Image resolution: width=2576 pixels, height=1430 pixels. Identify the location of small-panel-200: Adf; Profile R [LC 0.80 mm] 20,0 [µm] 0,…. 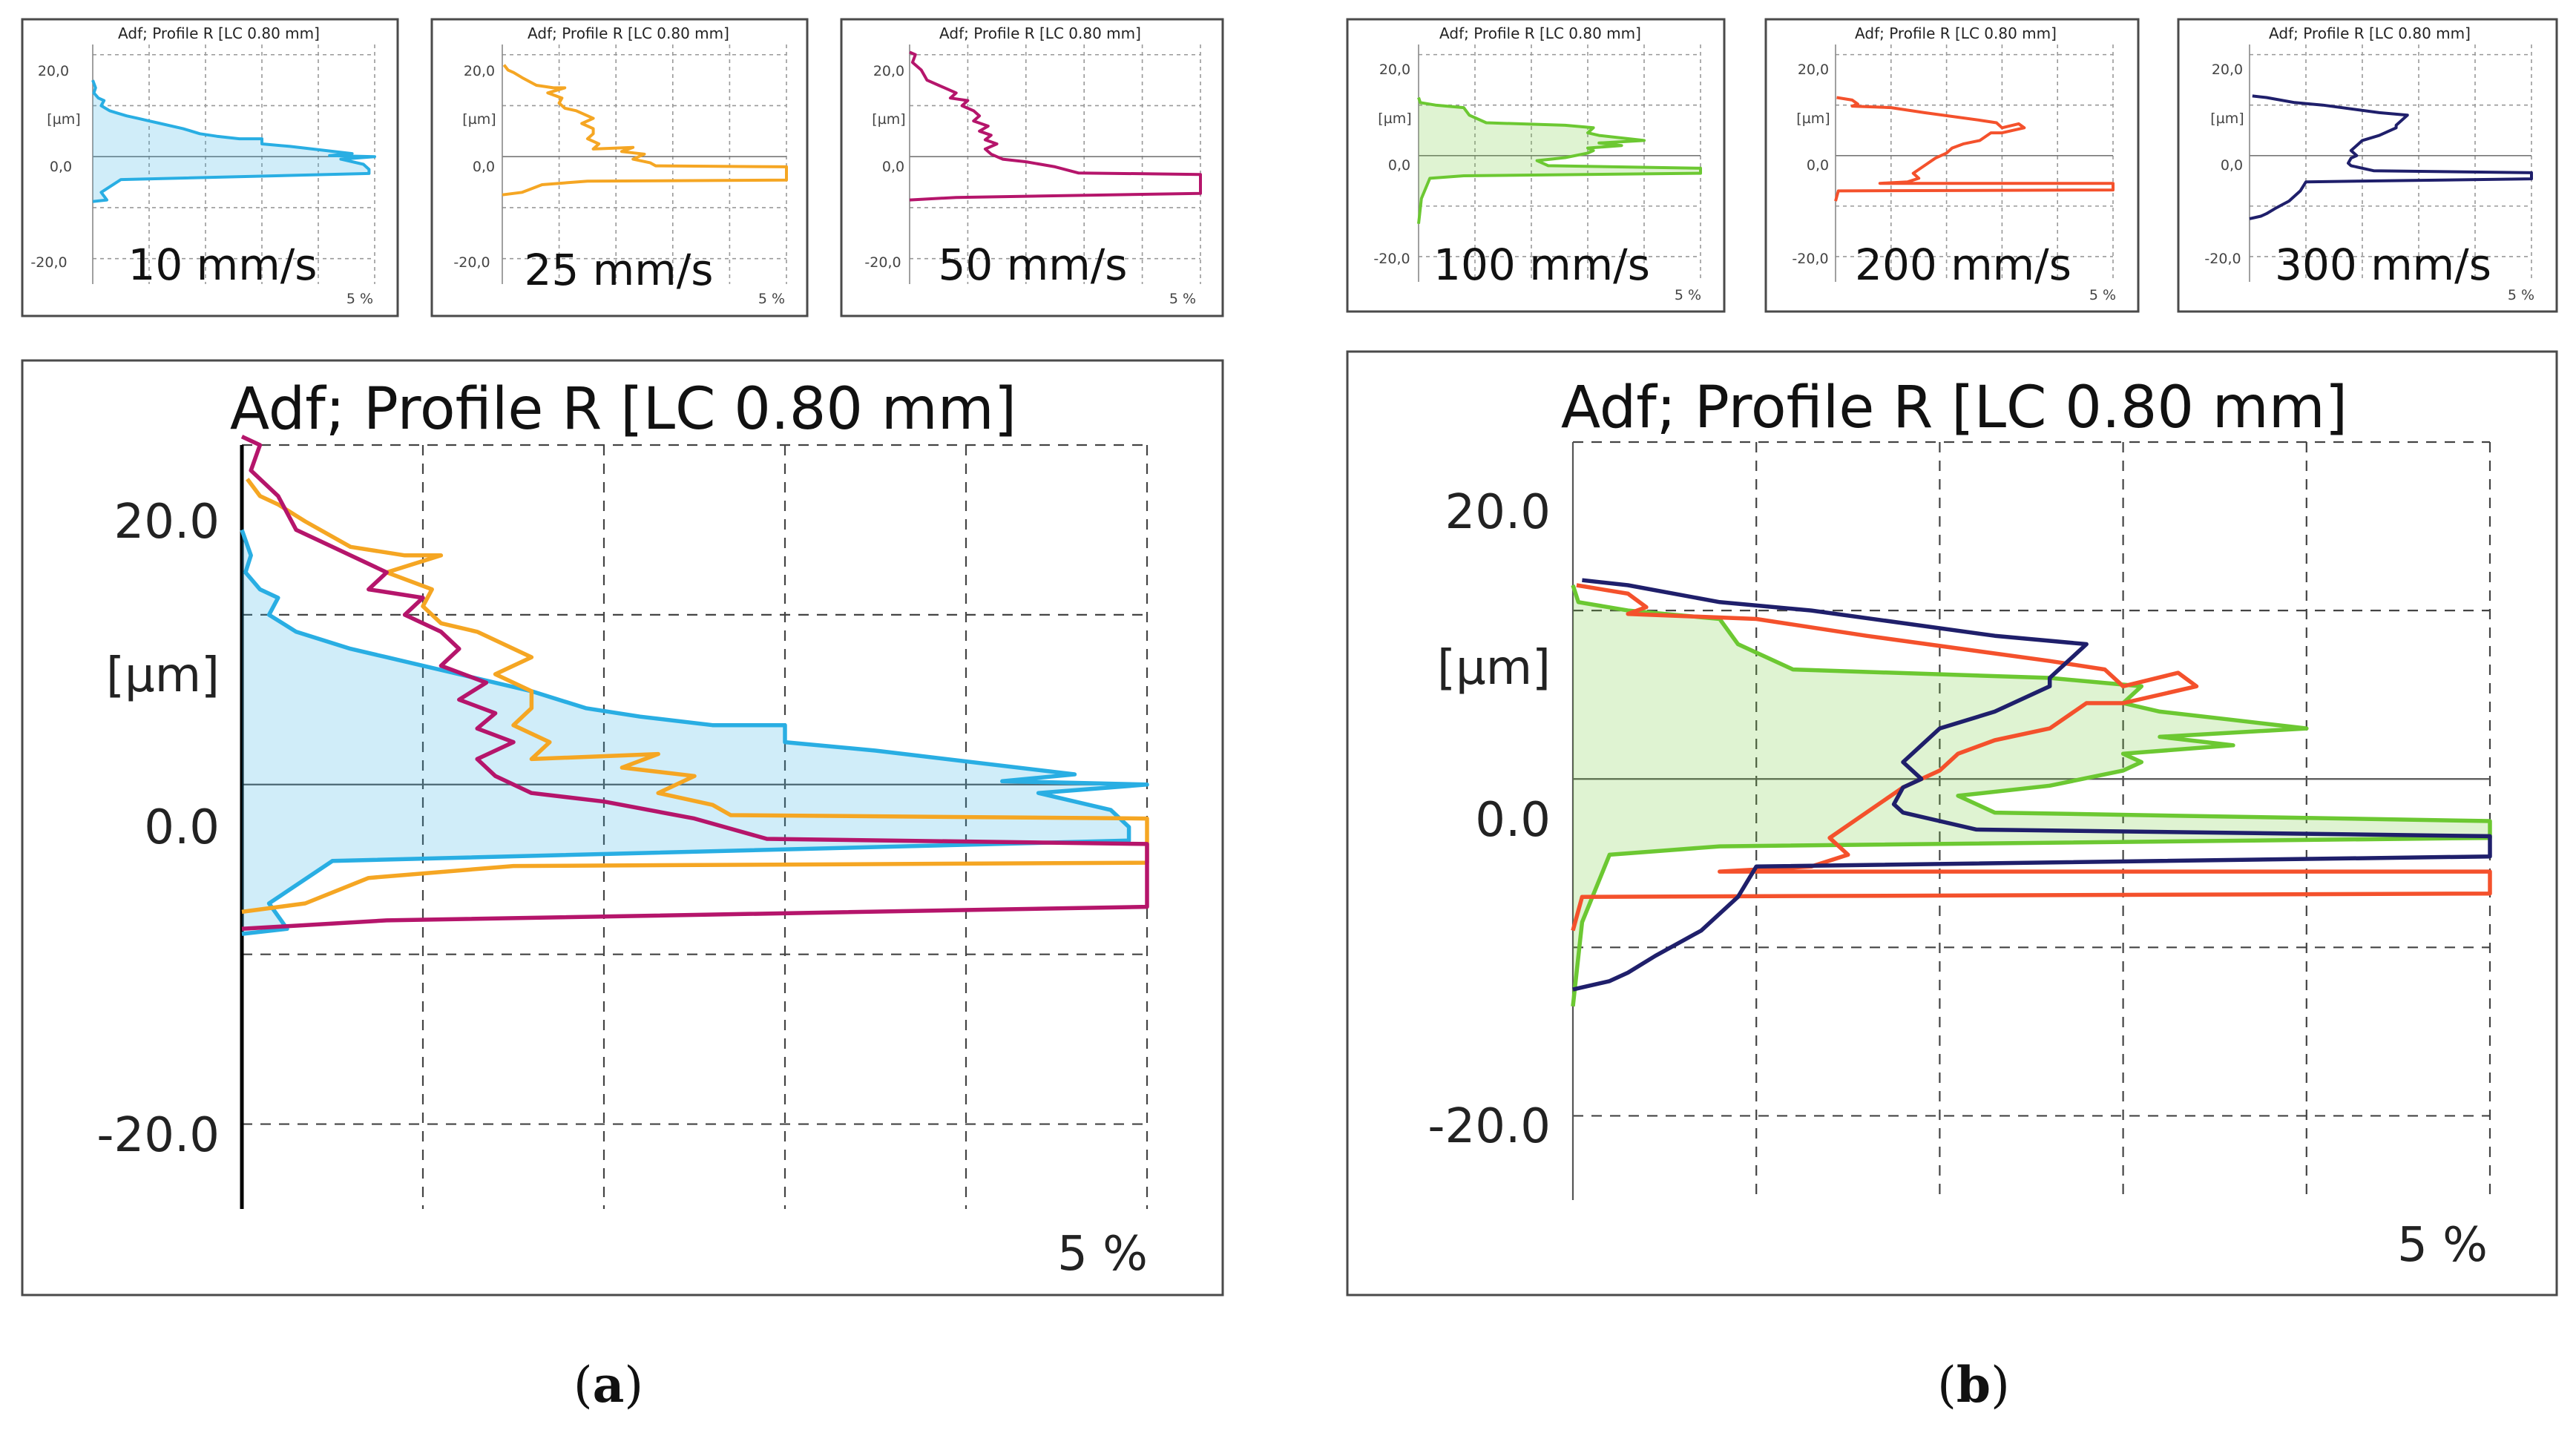
(1952, 165).